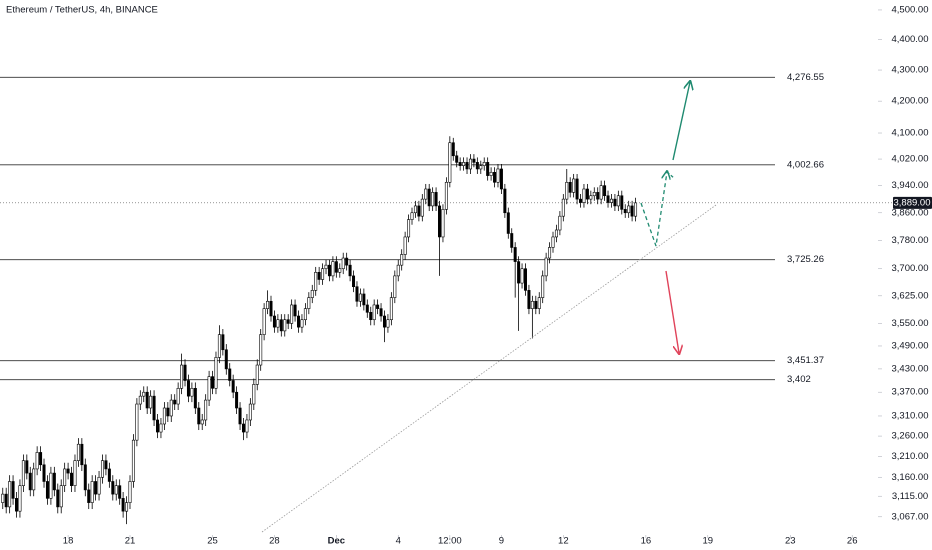  Describe the element at coordinates (672, 311) in the screenshot. I see `bearish-arrow` at that location.